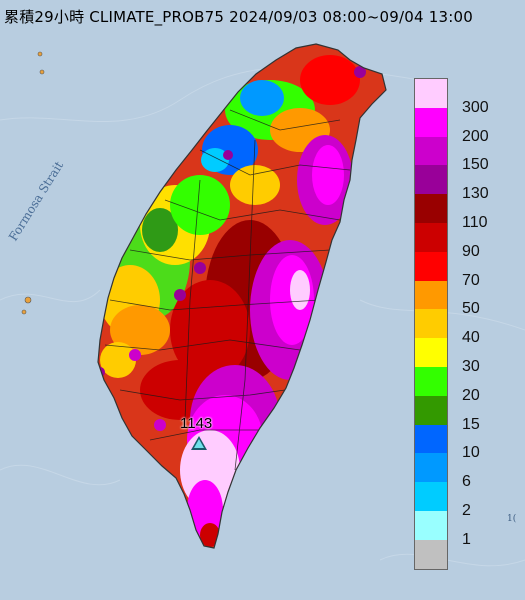 The width and height of the screenshot is (525, 600). Describe the element at coordinates (199, 443) in the screenshot. I see `max-station-icon` at that location.